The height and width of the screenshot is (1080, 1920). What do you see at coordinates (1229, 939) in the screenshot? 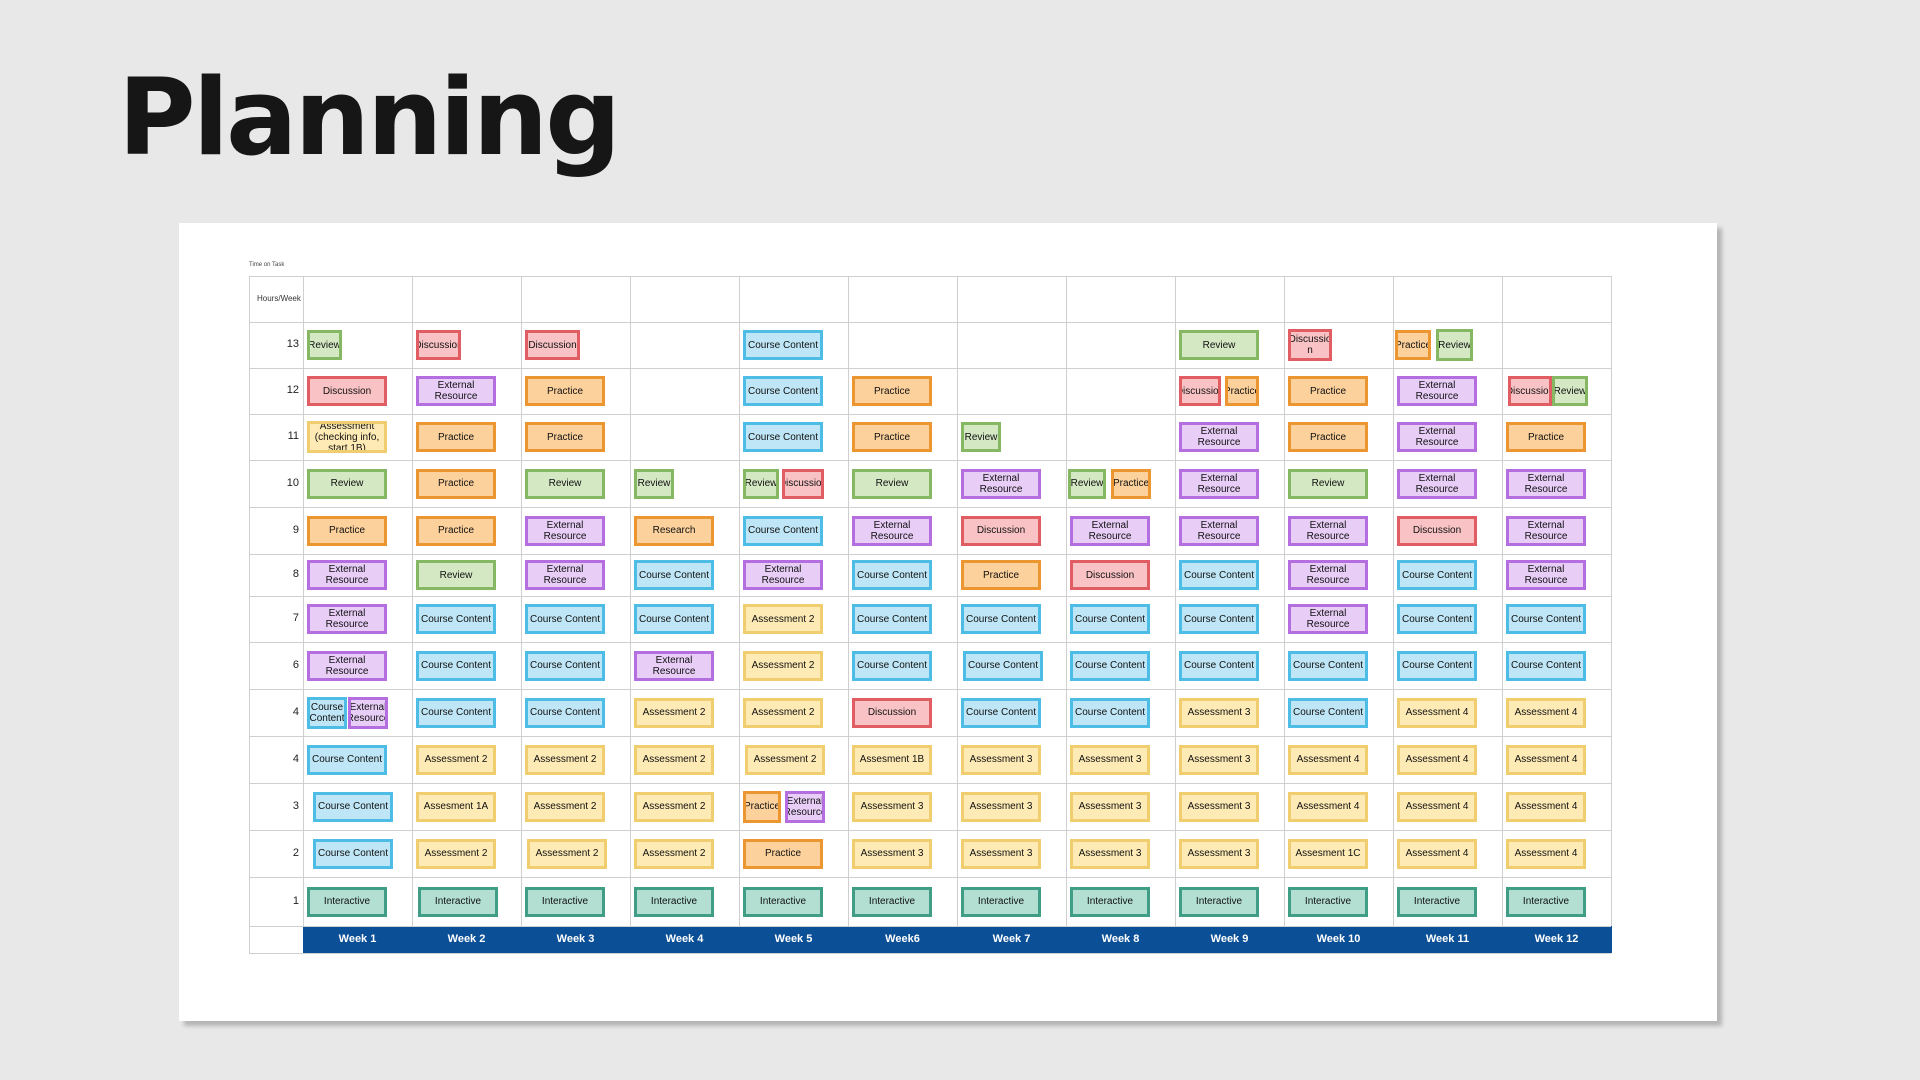
I see `week-label: Week 9` at bounding box center [1229, 939].